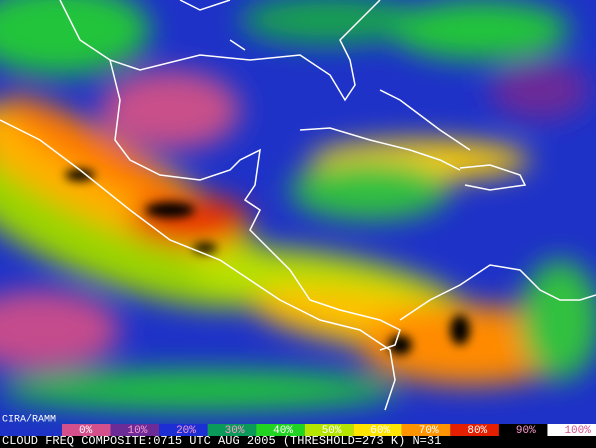 The height and width of the screenshot is (448, 596). Describe the element at coordinates (332, 431) in the screenshot. I see `legend-label: 50%` at that location.